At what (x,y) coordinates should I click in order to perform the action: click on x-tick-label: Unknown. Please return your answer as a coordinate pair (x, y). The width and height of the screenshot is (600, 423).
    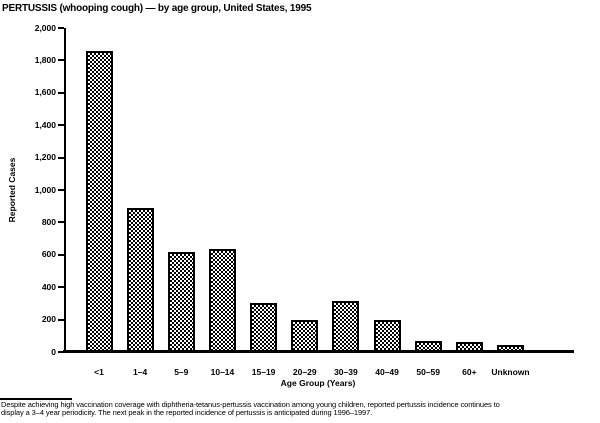
    Looking at the image, I should click on (510, 372).